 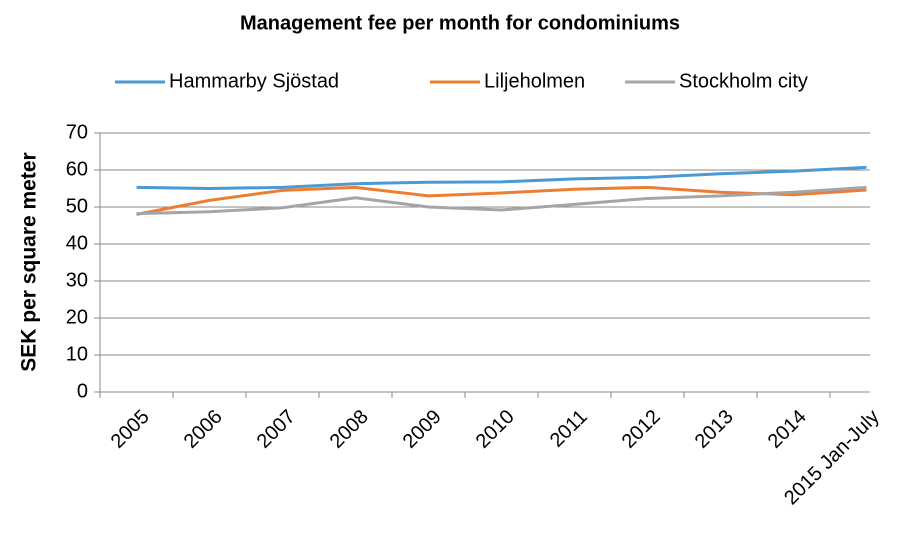 I want to click on x-tick-label: 2012, so click(x=641, y=429).